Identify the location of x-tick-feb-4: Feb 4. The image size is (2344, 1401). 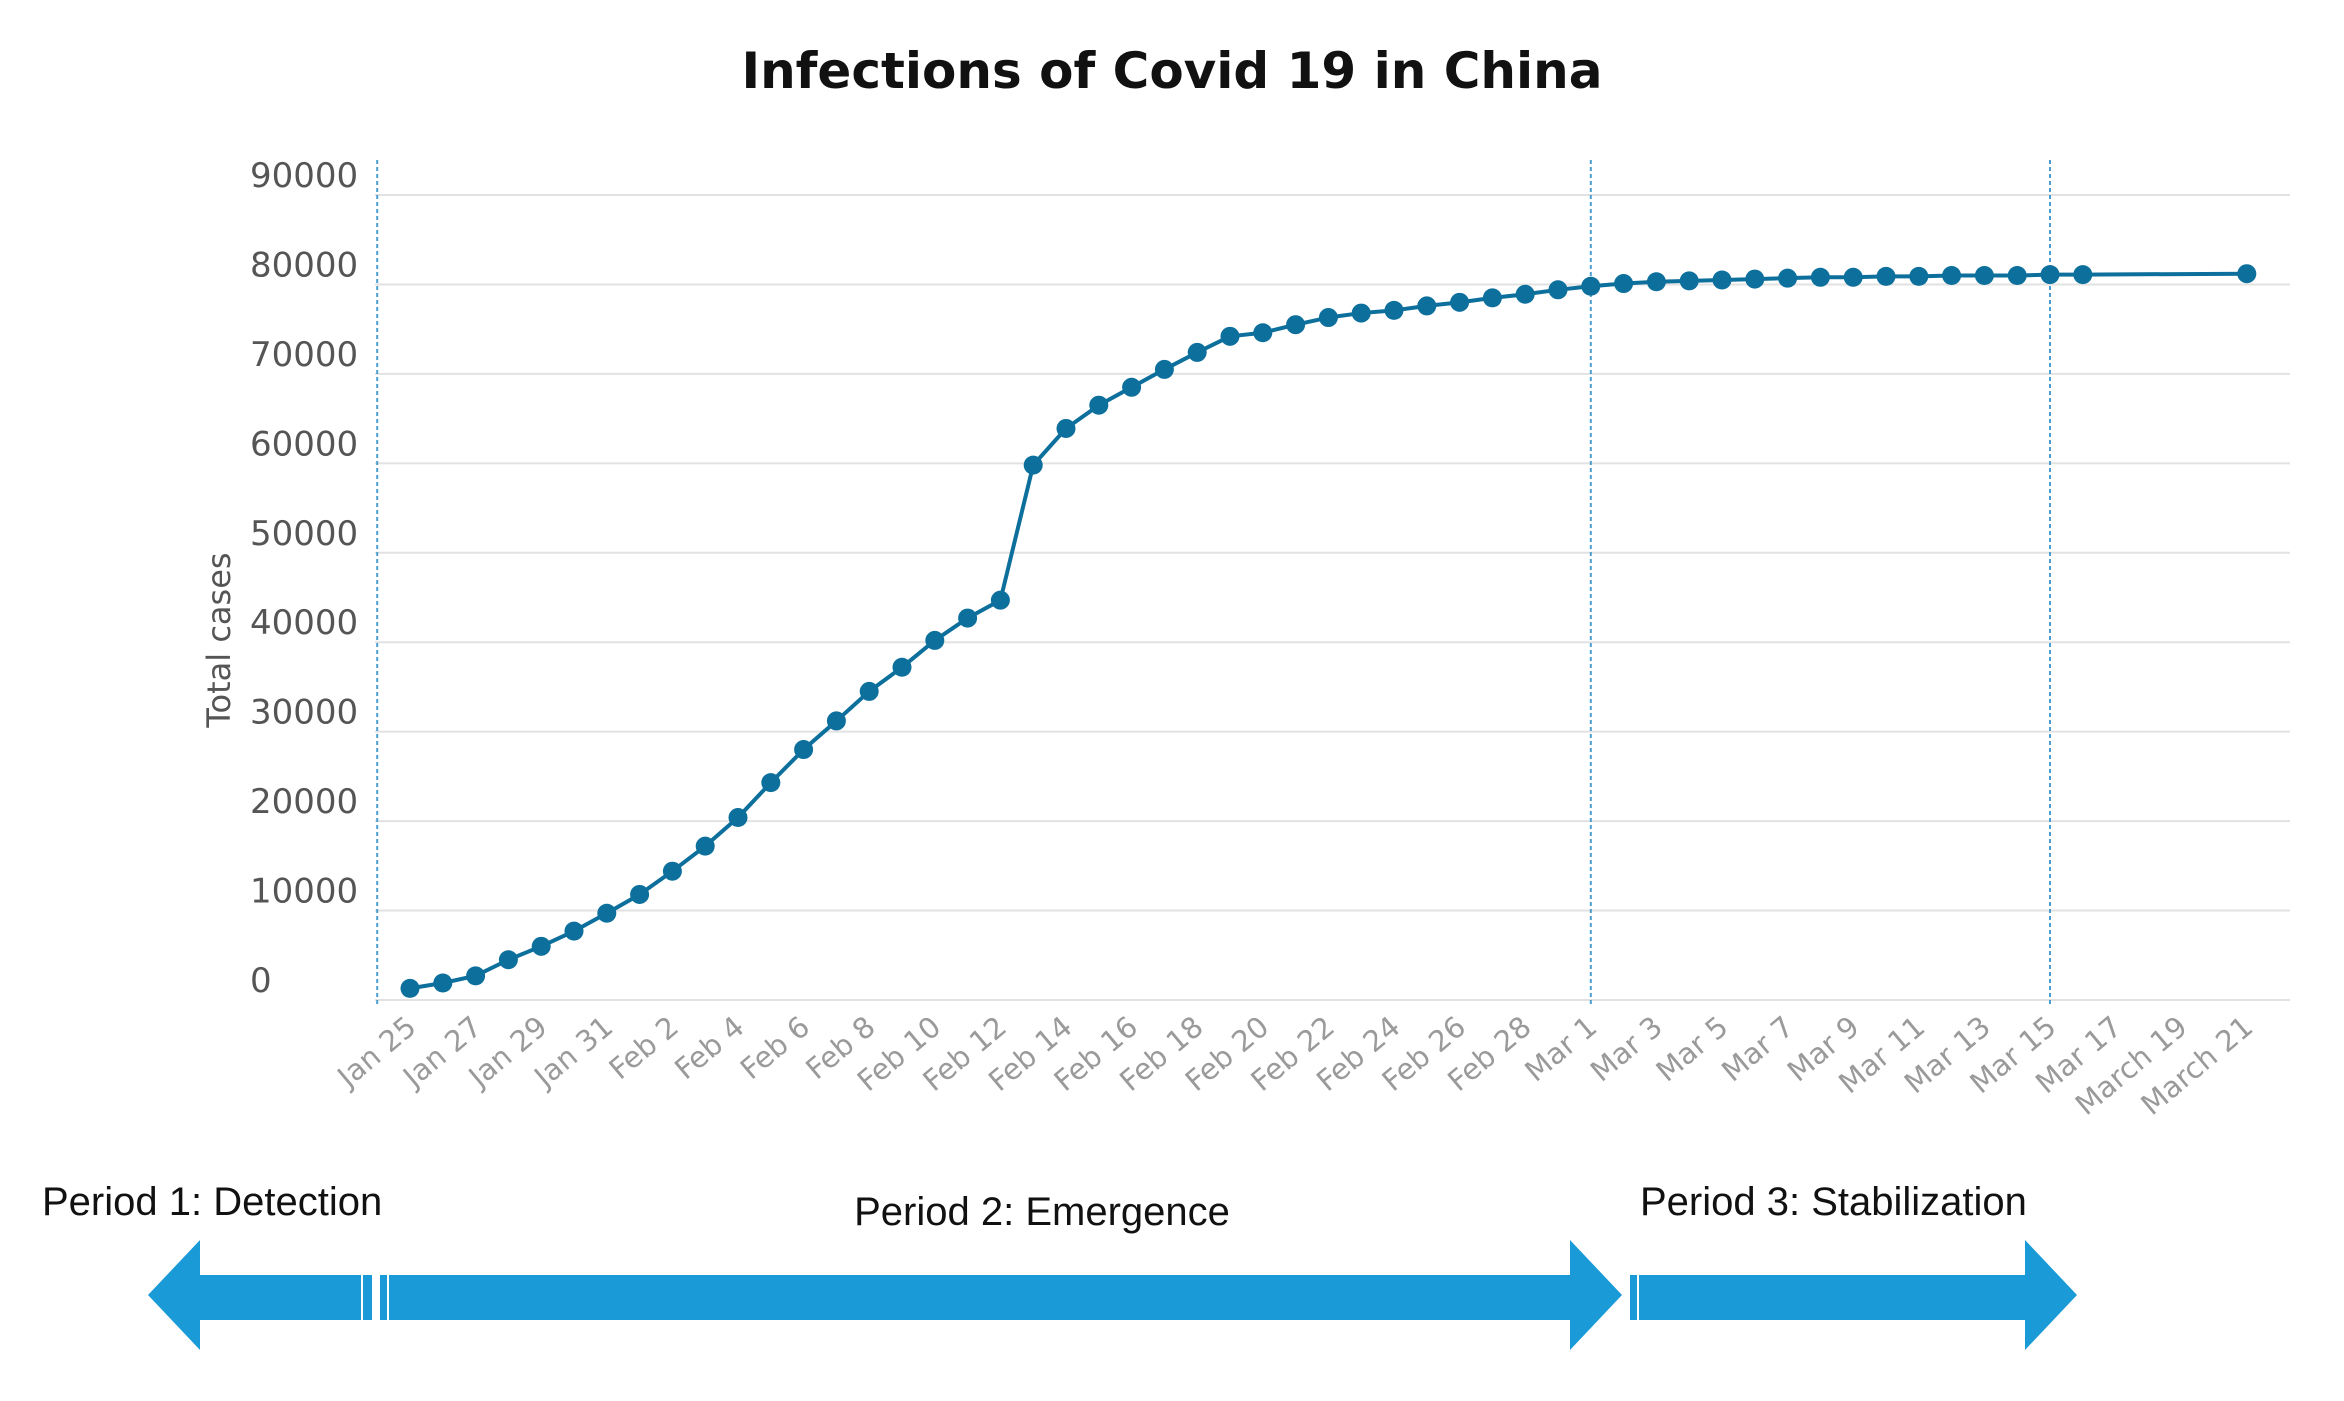
(709, 1047).